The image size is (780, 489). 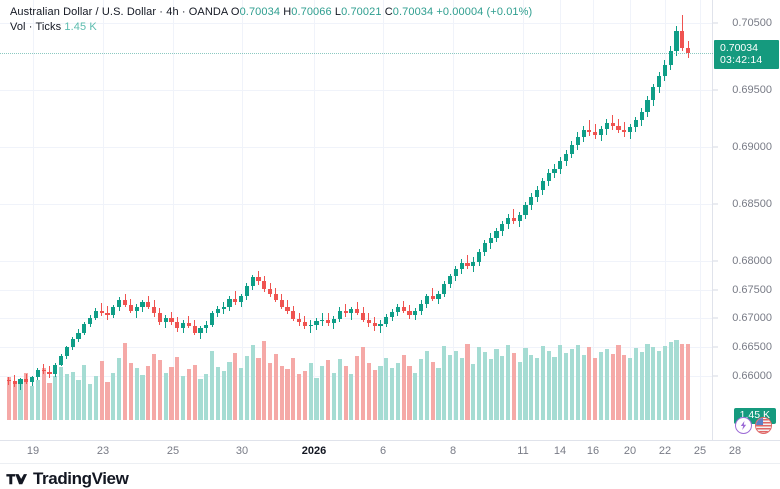 I want to click on us-flag-icon, so click(x=763, y=425).